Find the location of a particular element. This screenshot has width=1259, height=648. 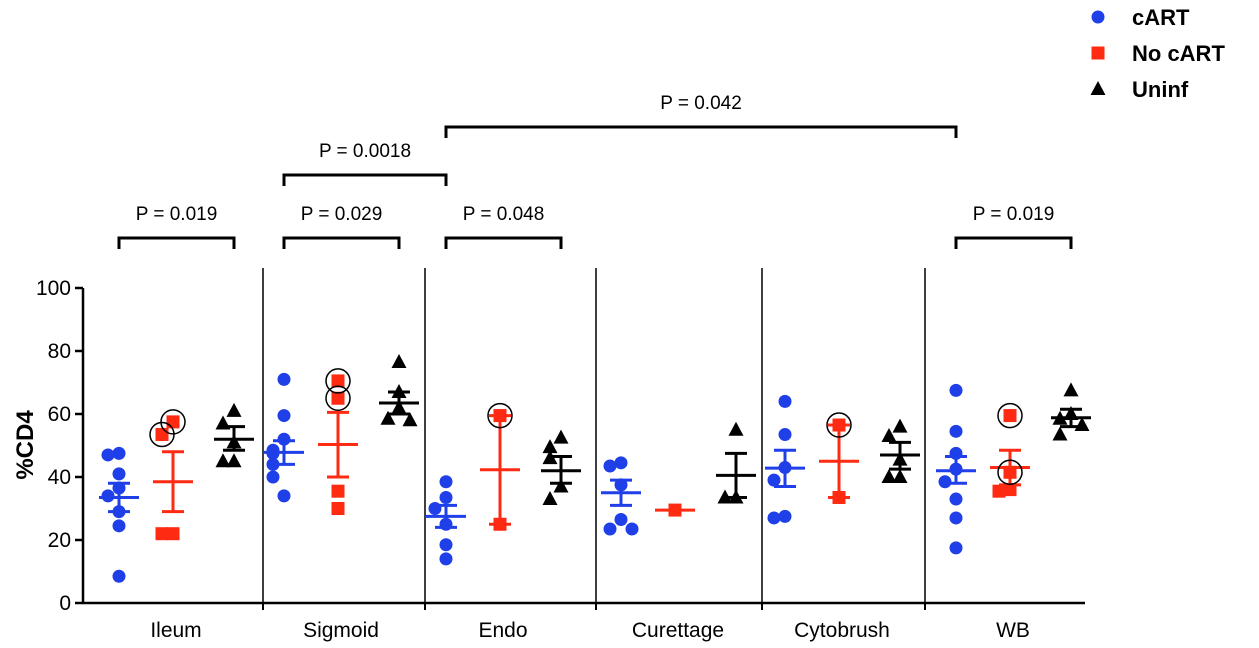

category-label: Ileum is located at coordinates (175, 630).